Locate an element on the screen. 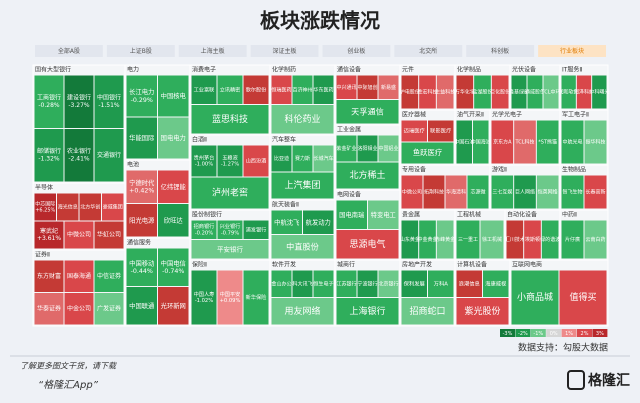 The image size is (640, 403). tab-label: 科创板 is located at coordinates (500, 51).